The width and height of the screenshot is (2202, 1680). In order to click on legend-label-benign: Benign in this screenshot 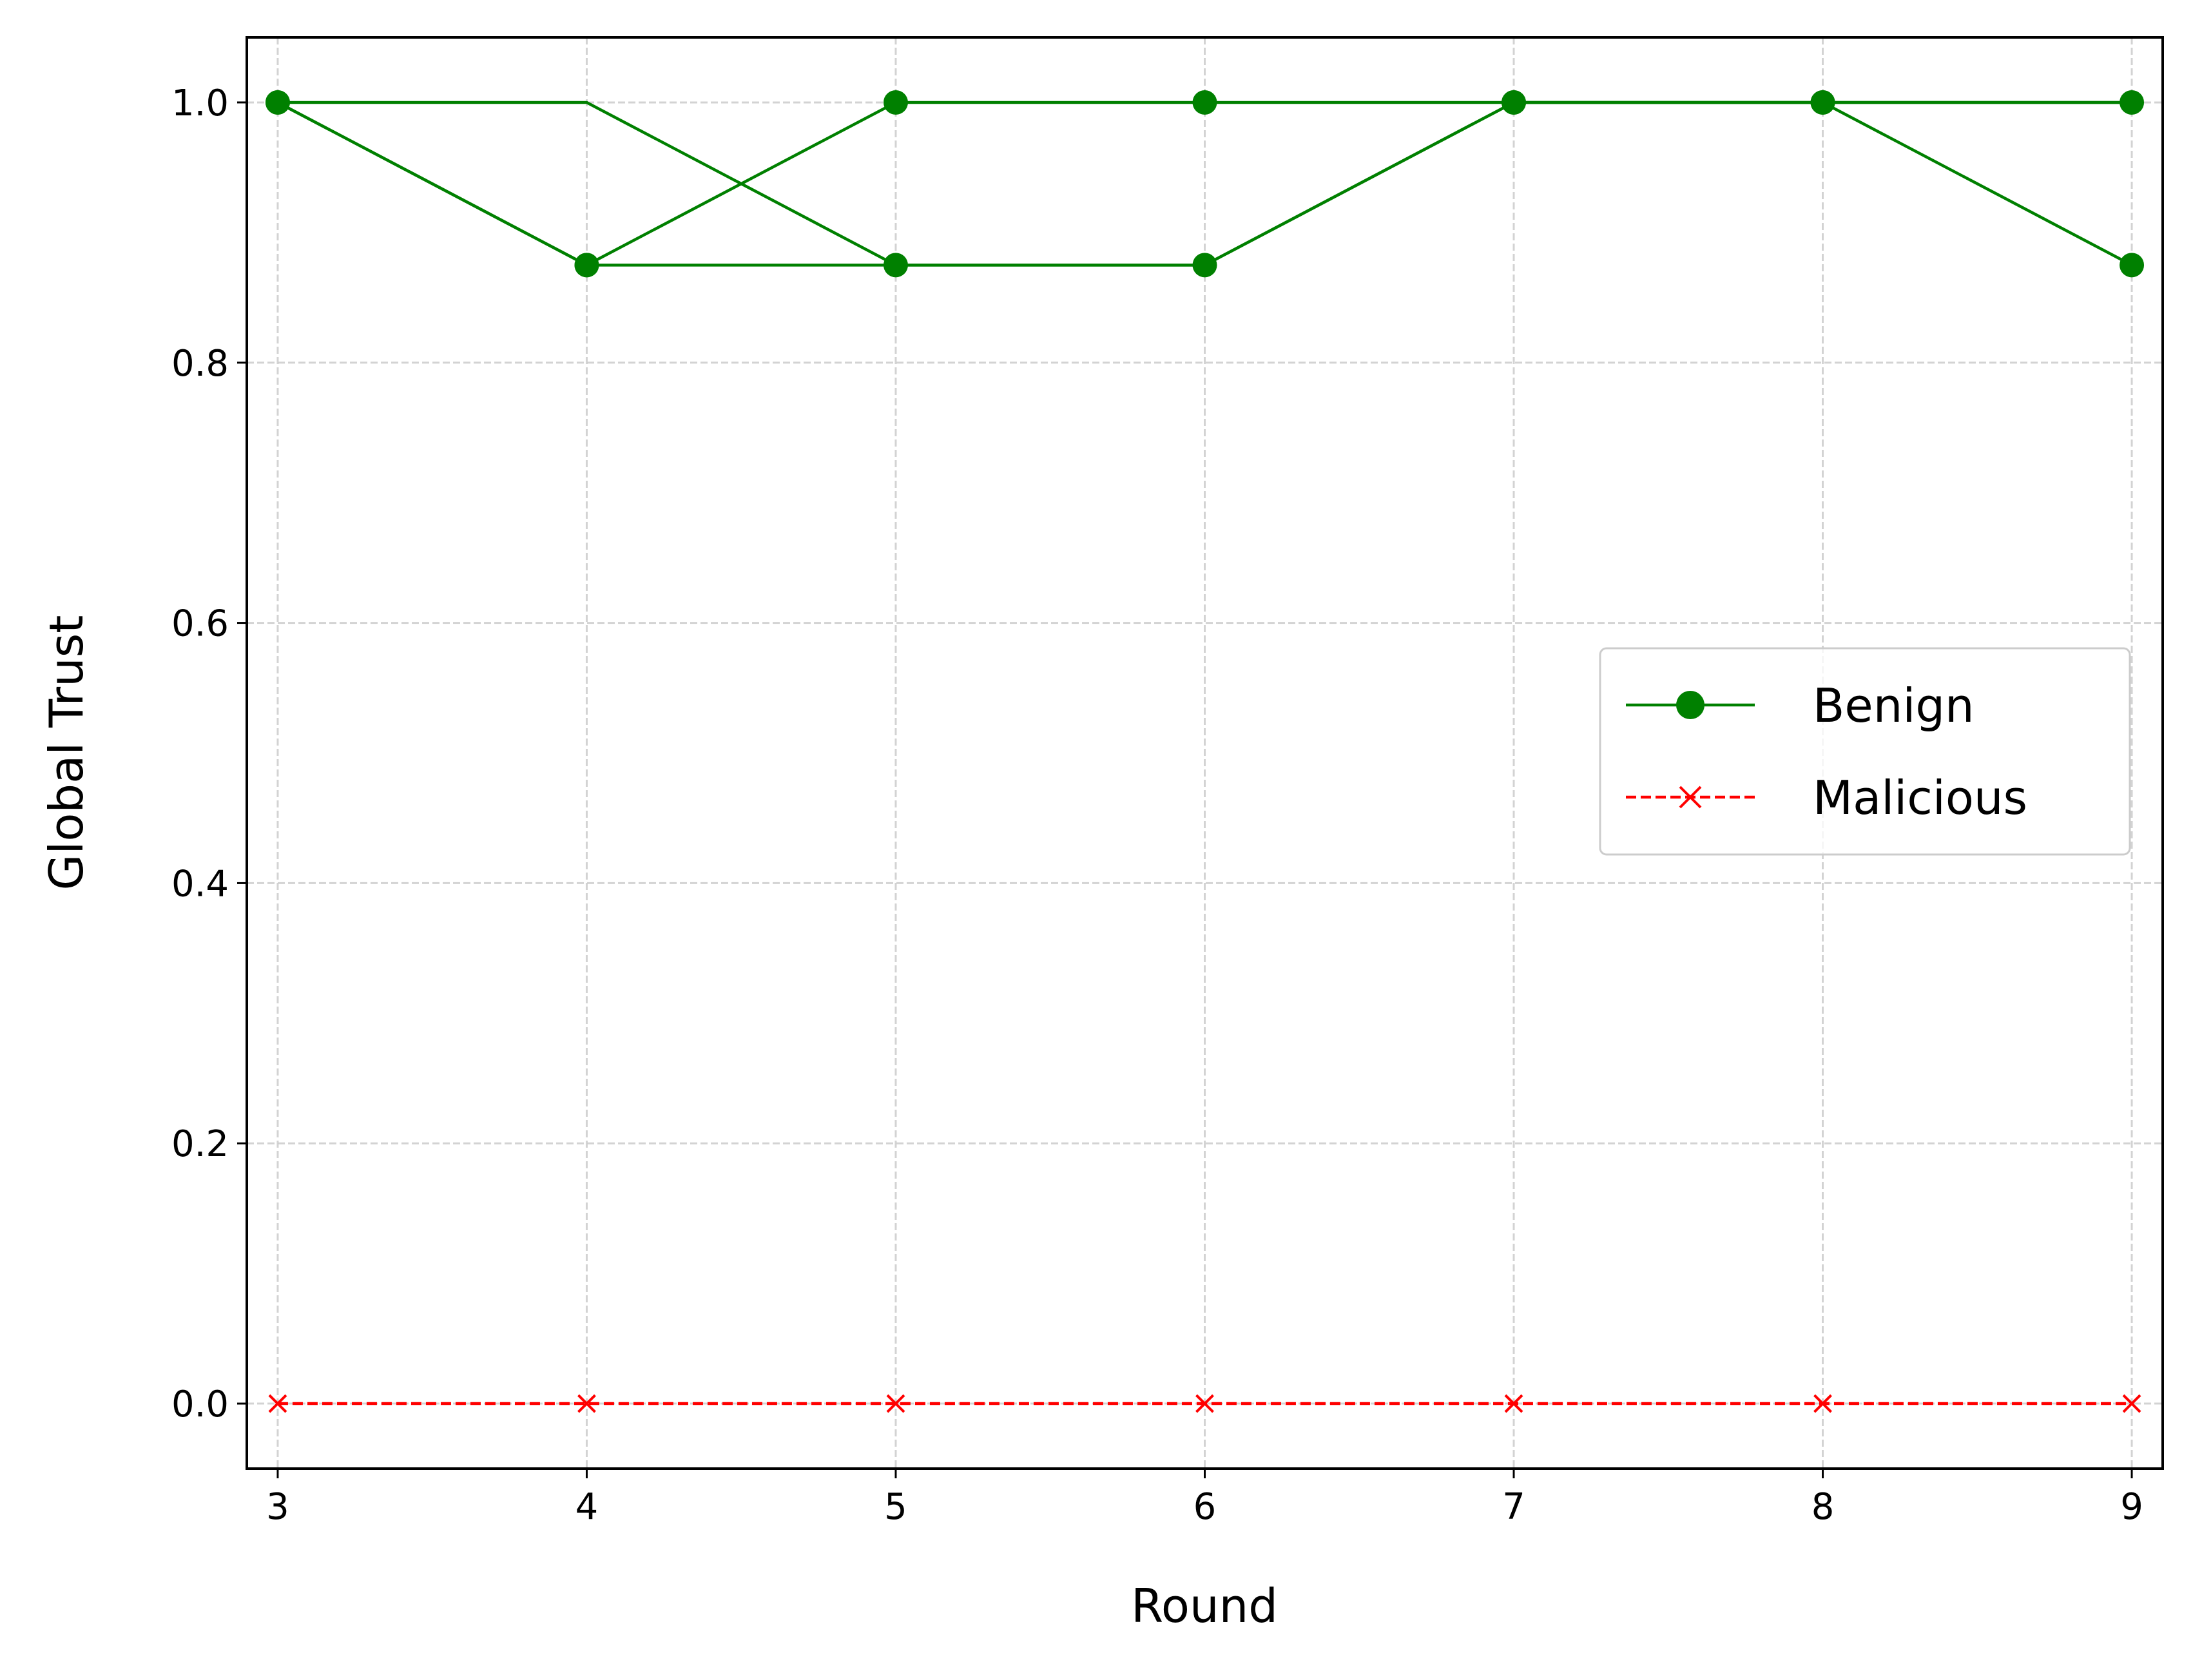, I will do `click(1894, 706)`.